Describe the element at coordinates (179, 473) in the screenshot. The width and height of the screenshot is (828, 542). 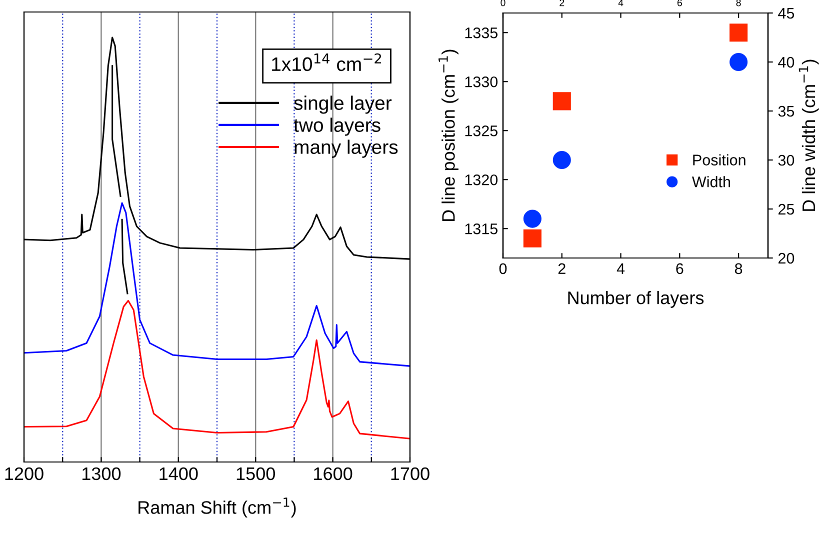
I see `x-tick-label: 1400` at that location.